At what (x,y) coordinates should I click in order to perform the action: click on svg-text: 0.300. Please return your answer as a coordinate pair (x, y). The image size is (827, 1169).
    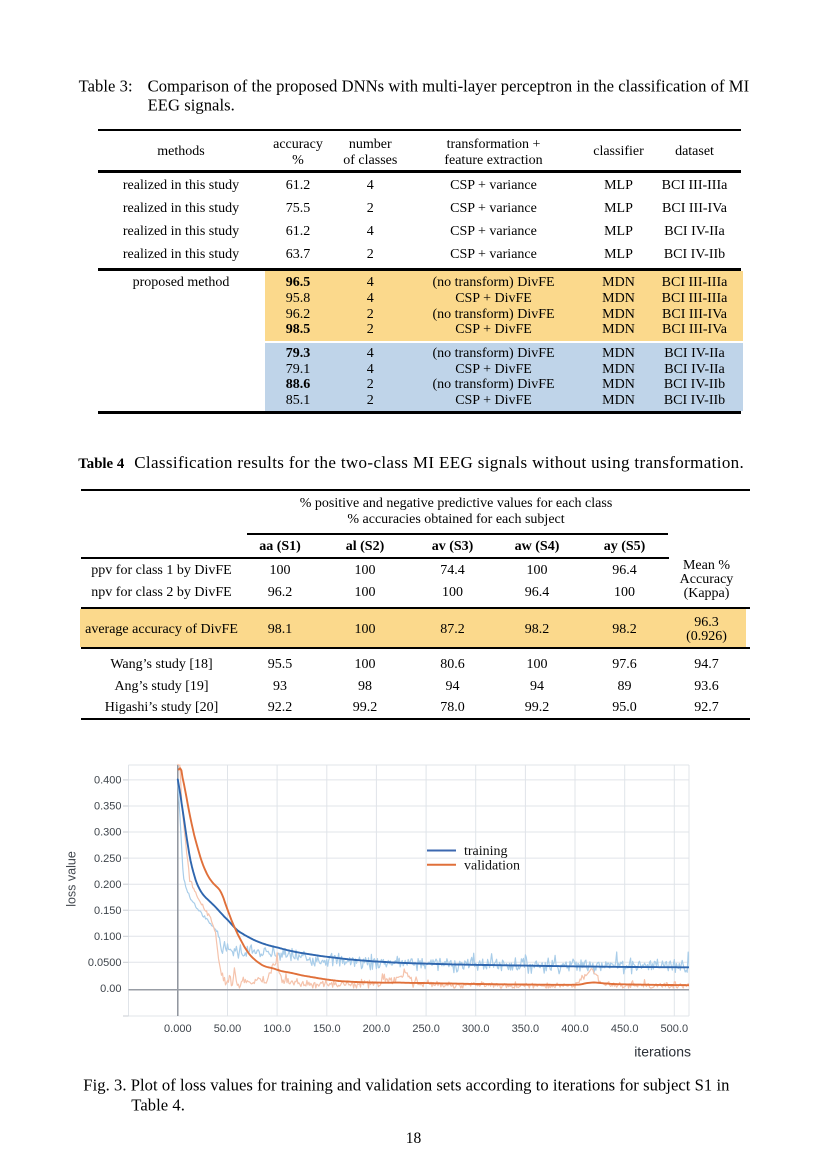
    Looking at the image, I should click on (108, 833).